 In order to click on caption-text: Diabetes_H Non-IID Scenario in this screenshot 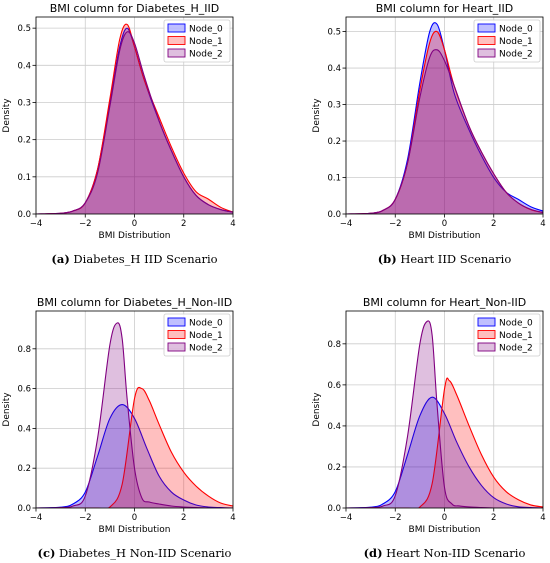, I will do `click(143, 553)`.